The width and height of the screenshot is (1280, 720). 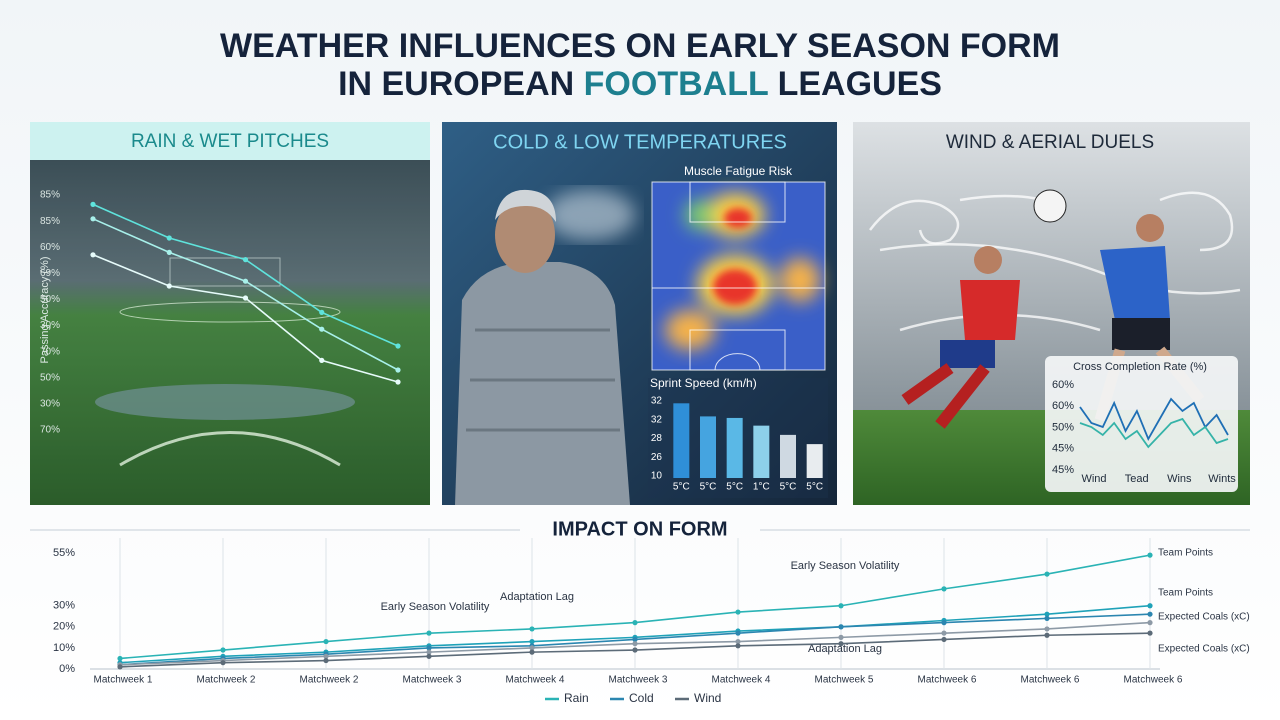 What do you see at coordinates (1179, 479) in the screenshot?
I see `x-tick-label: Wins` at bounding box center [1179, 479].